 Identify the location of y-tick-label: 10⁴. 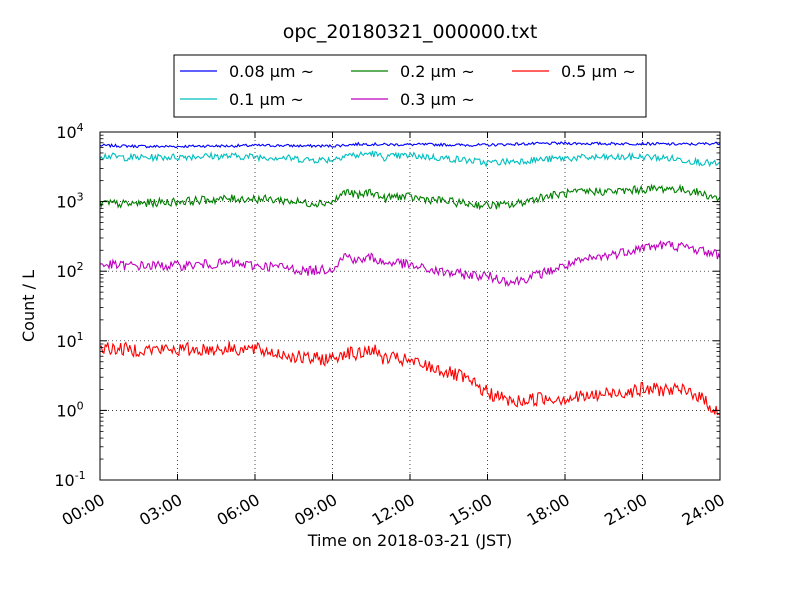
(69, 131).